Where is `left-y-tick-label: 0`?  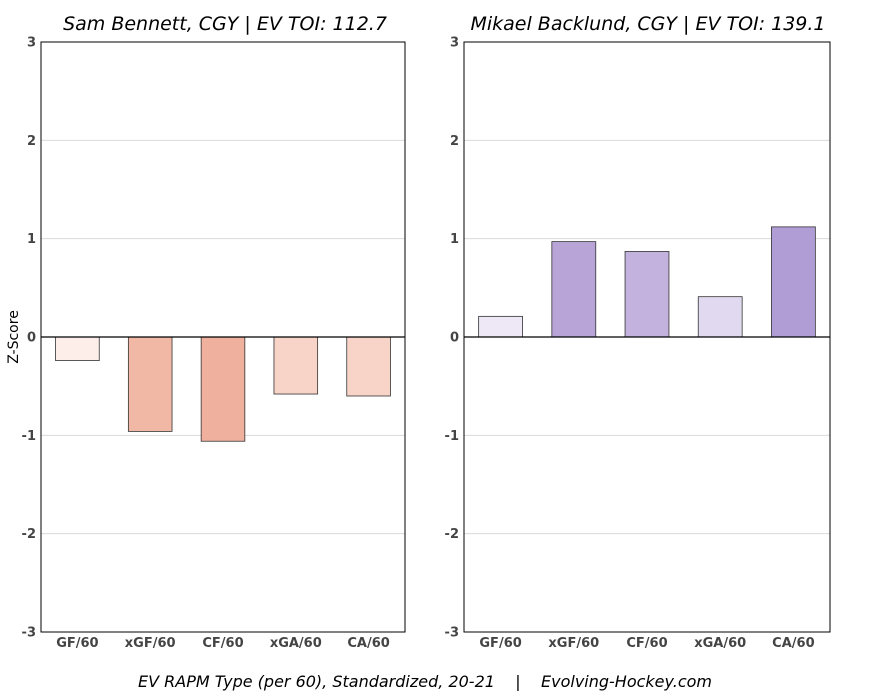
left-y-tick-label: 0 is located at coordinates (31, 338).